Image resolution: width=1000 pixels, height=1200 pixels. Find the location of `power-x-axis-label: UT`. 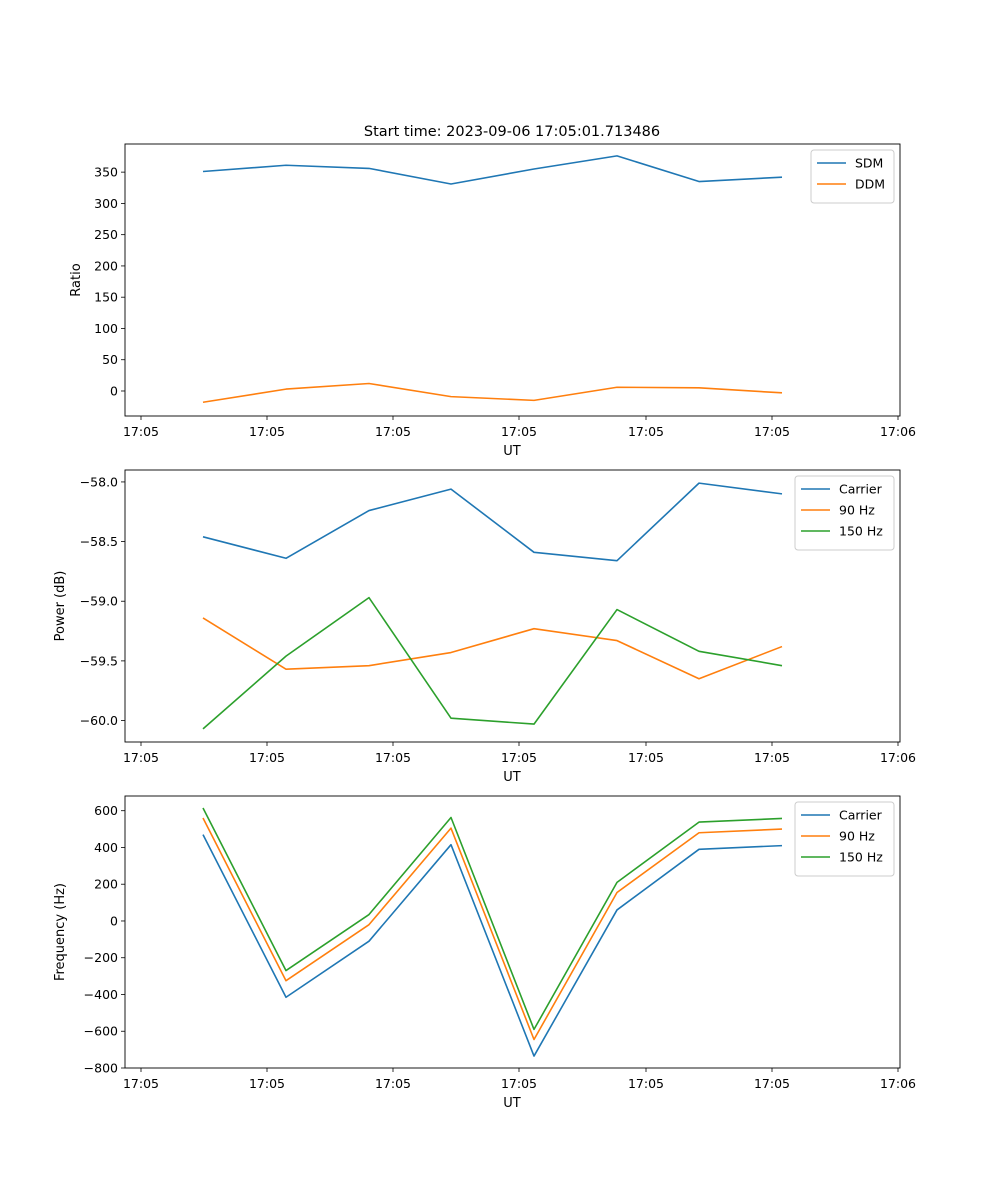

power-x-axis-label: UT is located at coordinates (512, 777).